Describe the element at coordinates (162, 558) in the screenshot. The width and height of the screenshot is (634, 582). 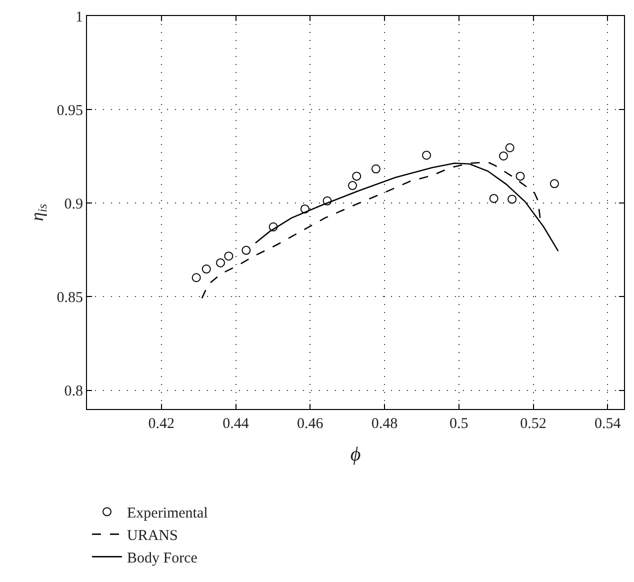
I see `legend-label: Body Force` at that location.